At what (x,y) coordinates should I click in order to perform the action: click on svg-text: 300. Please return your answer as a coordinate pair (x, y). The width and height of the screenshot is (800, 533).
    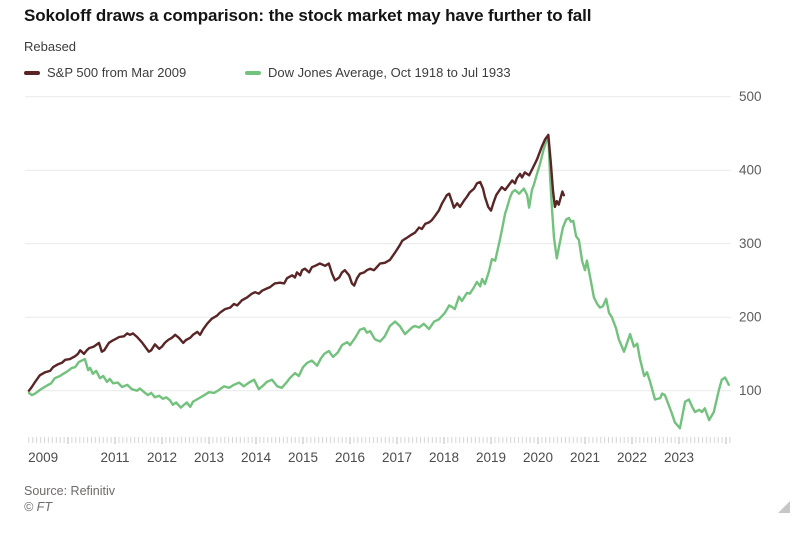
    Looking at the image, I should click on (750, 243).